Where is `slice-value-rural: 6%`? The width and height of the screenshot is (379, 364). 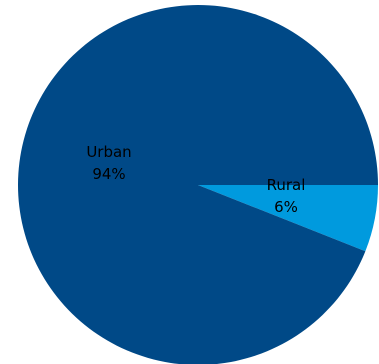
slice-value-rural: 6% is located at coordinates (286, 207).